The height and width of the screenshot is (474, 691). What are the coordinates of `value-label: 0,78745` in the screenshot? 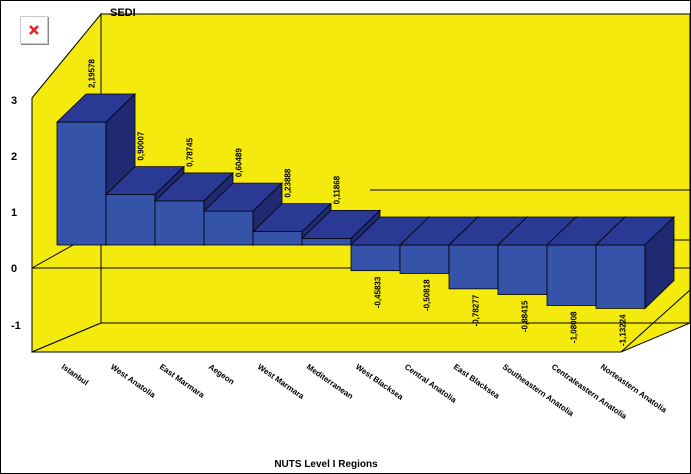 It's located at (190, 151).